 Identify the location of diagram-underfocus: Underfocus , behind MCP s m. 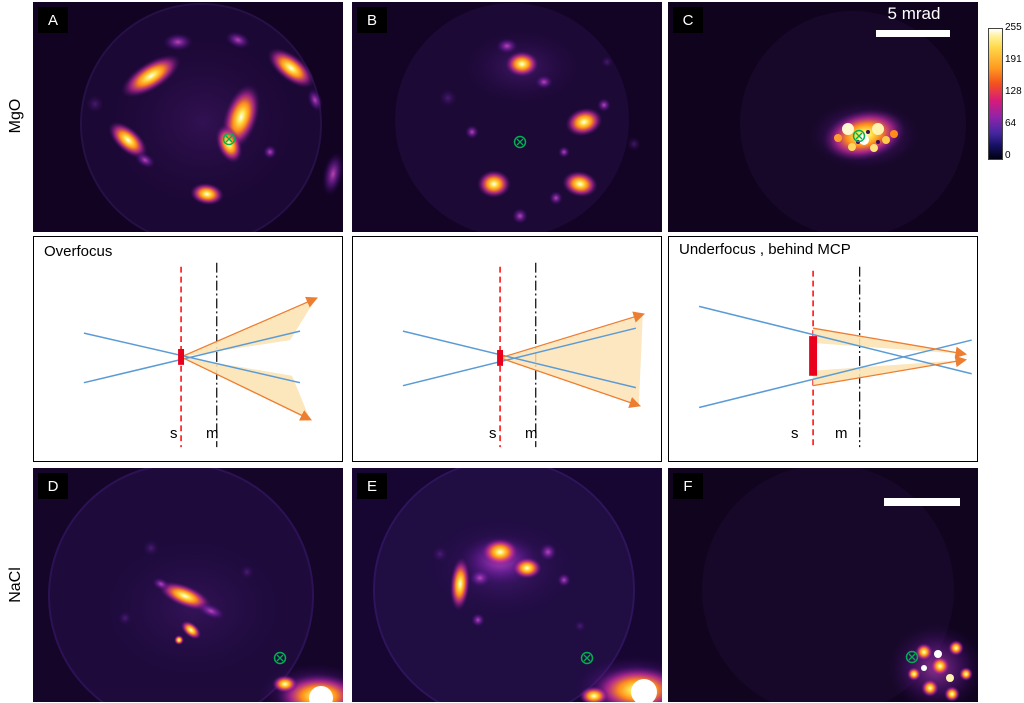
(823, 349).